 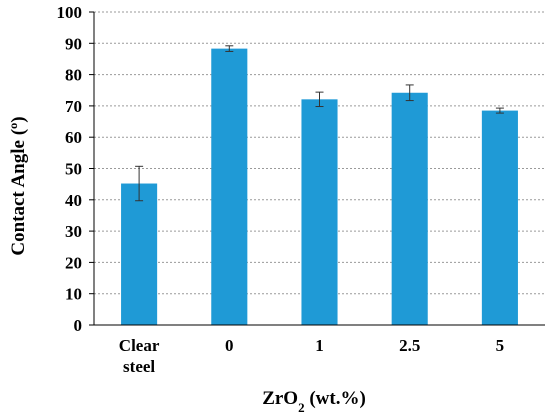 I want to click on y-tick-label: 20, so click(x=73, y=262).